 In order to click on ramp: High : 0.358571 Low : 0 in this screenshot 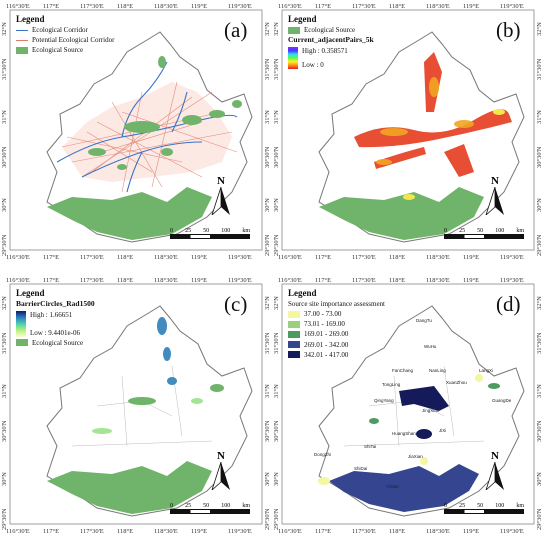, I will do `click(331, 58)`.